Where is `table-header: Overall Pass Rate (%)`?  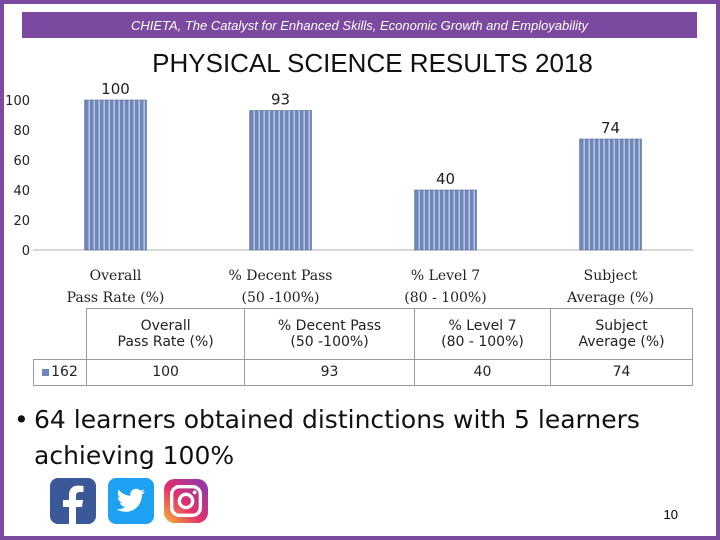 table-header: Overall Pass Rate (%) is located at coordinates (165, 334).